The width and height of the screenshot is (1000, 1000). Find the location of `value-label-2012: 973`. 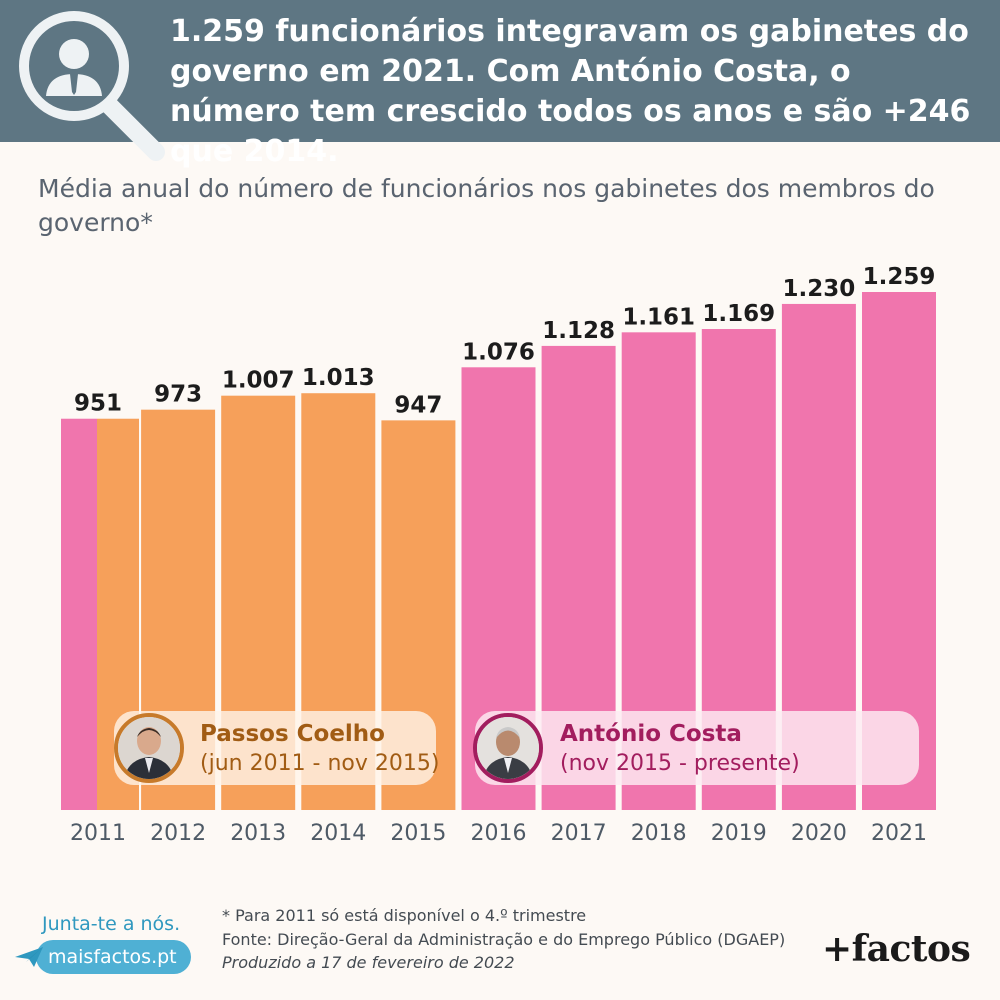

value-label-2012: 973 is located at coordinates (178, 395).